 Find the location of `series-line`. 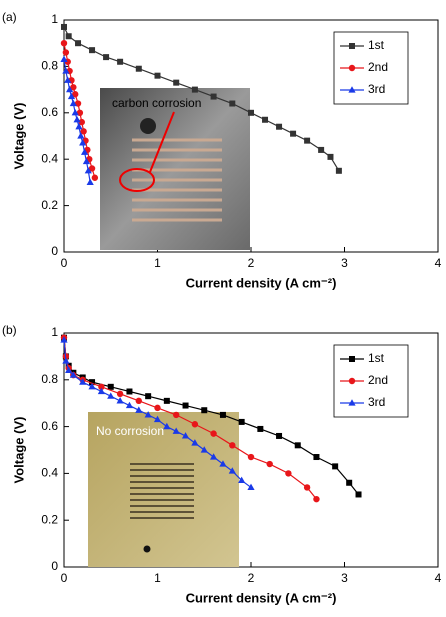

series-line is located at coordinates (79, 110).